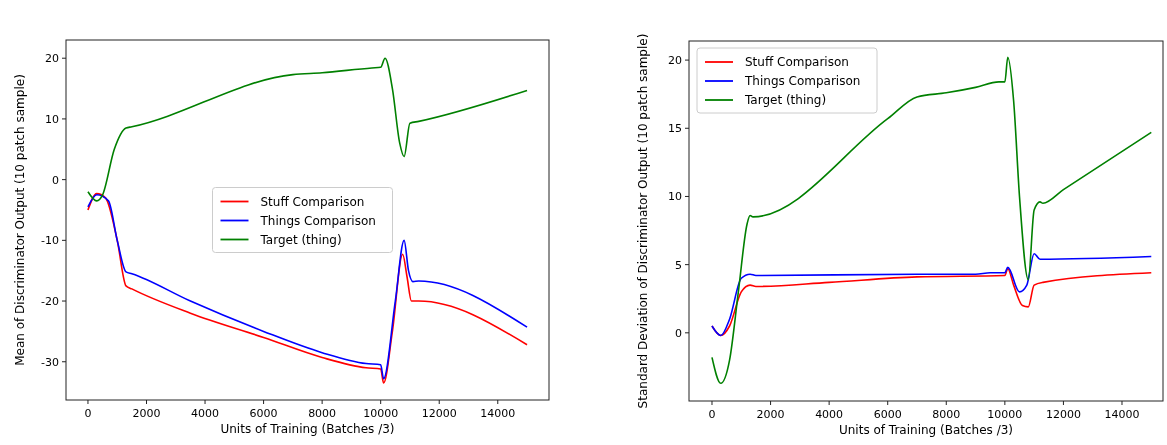 The height and width of the screenshot is (445, 1167). What do you see at coordinates (643, 221) in the screenshot?
I see `y-axis-title: Standard Deviation of Discriminator Output (10 patch sample)` at bounding box center [643, 221].